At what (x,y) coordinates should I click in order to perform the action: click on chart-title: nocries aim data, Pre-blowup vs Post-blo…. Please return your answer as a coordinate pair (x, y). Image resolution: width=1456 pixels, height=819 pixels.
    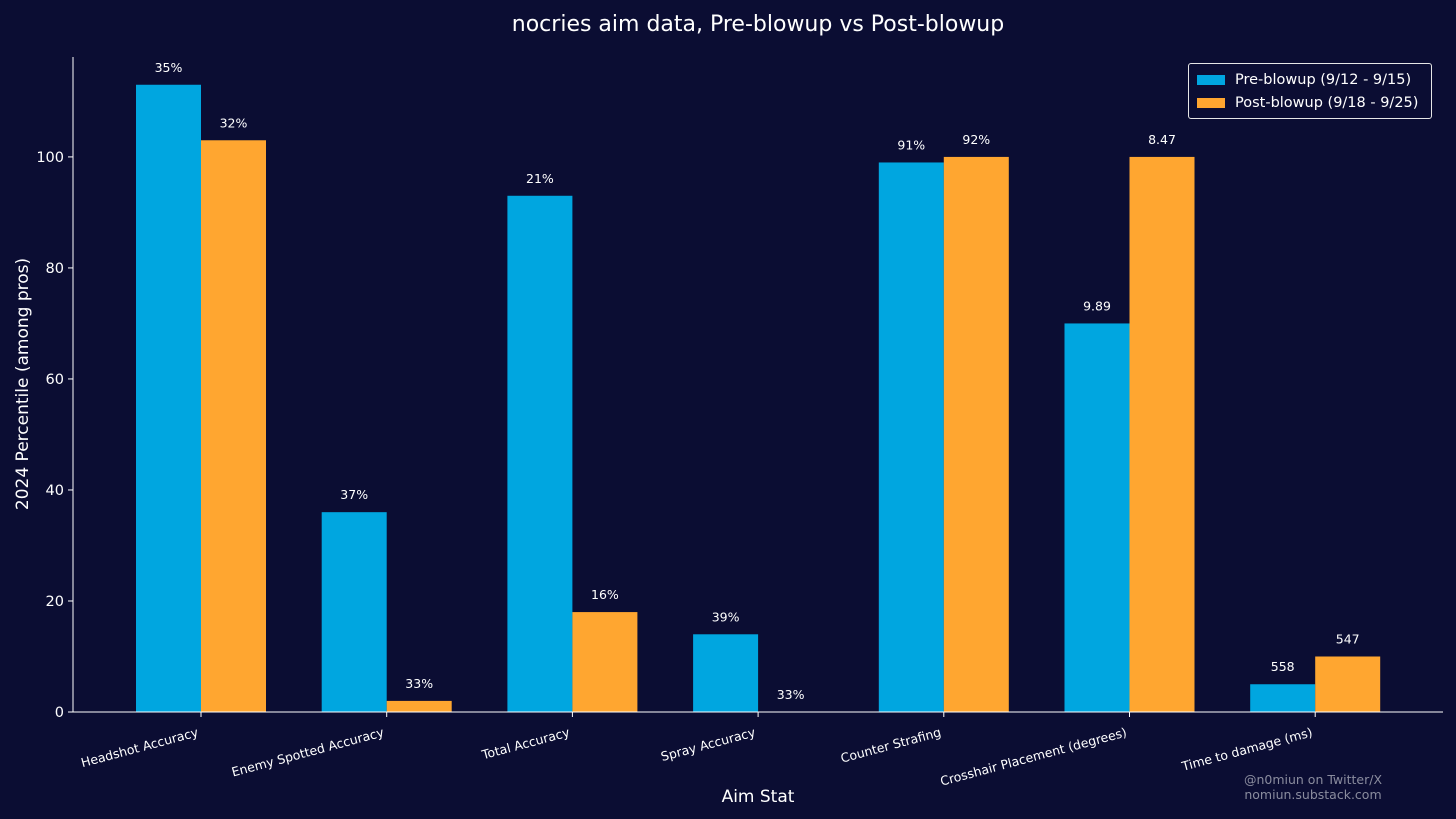
    Looking at the image, I should click on (758, 24).